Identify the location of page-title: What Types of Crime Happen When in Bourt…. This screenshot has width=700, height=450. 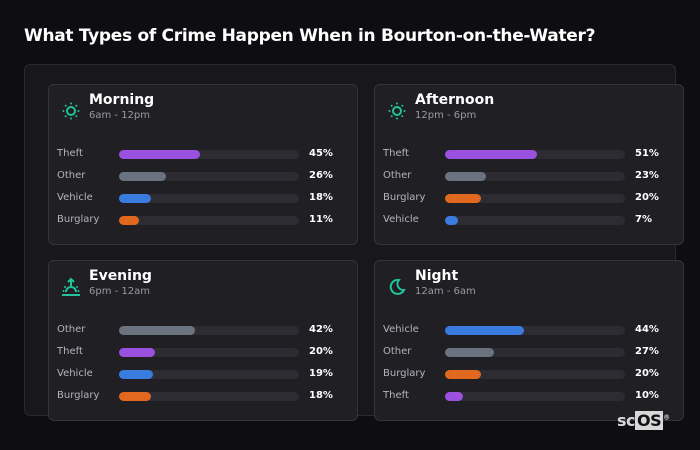
(310, 36).